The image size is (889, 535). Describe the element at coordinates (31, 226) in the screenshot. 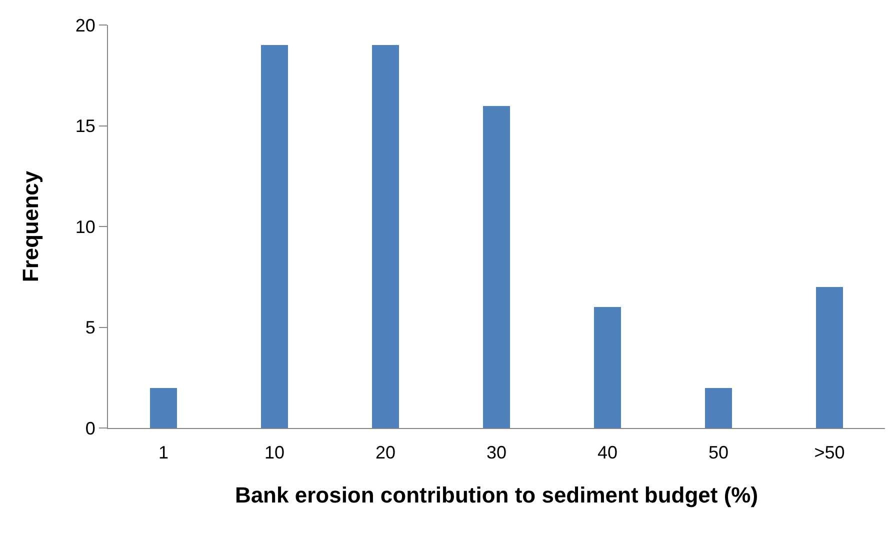

I see `y-axis-title: Frequency` at that location.